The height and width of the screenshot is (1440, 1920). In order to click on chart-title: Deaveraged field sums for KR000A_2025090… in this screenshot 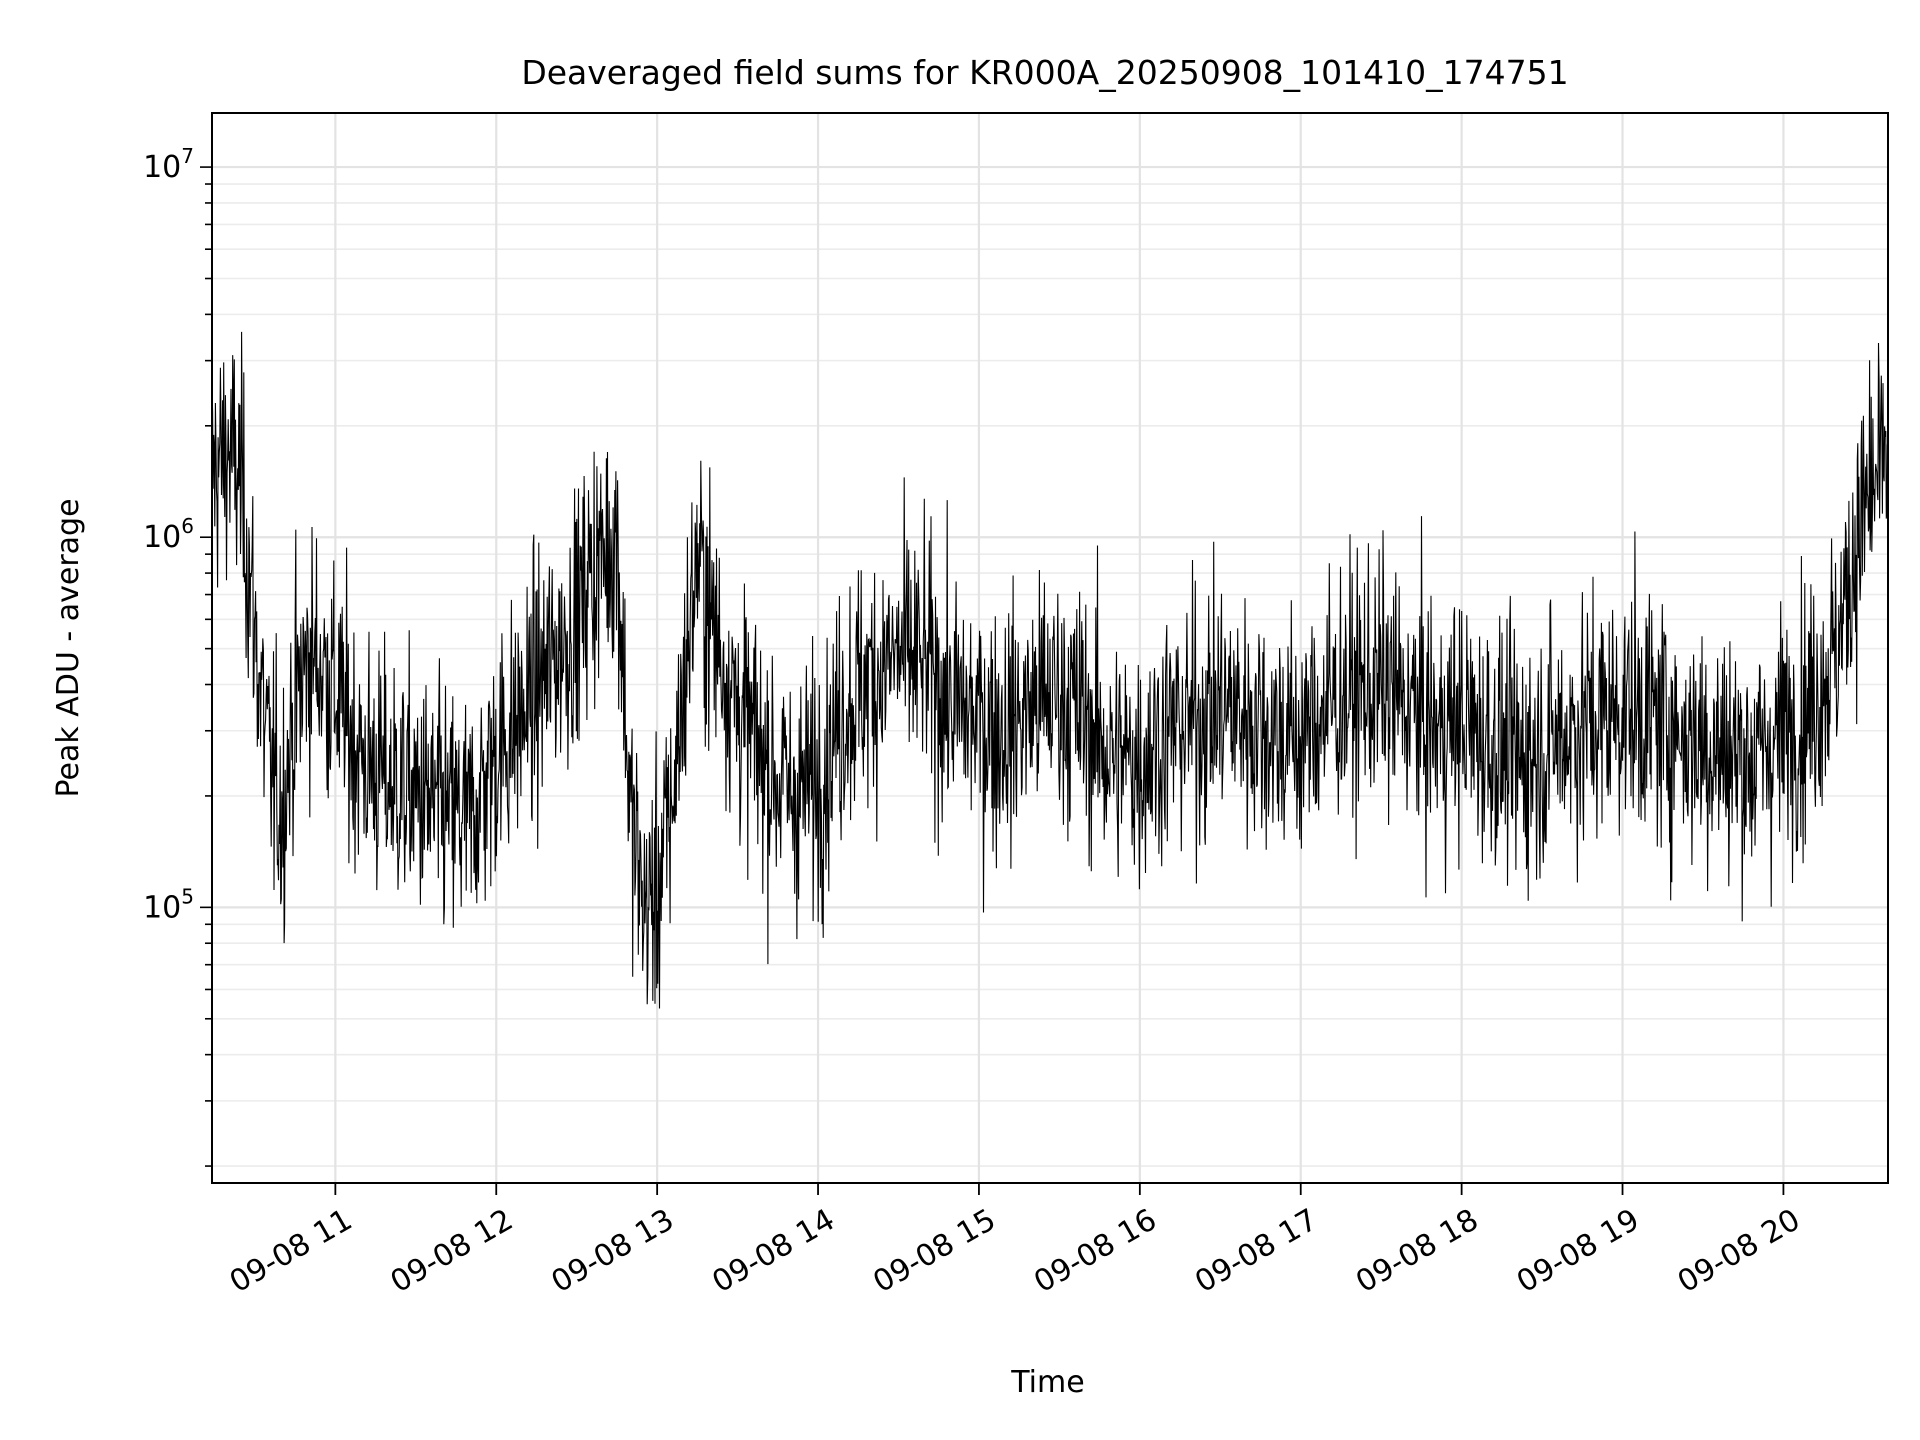, I will do `click(1044, 72)`.